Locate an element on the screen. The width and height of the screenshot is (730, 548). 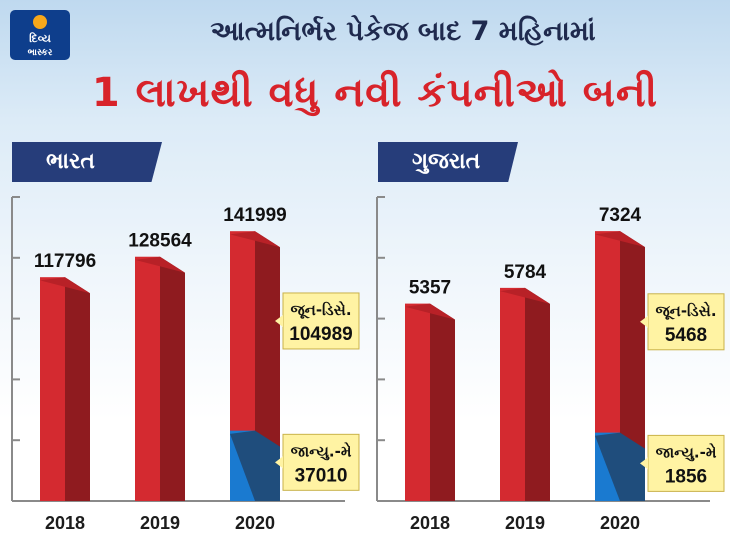
bar-value-label: 117796 is located at coordinates (65, 261).